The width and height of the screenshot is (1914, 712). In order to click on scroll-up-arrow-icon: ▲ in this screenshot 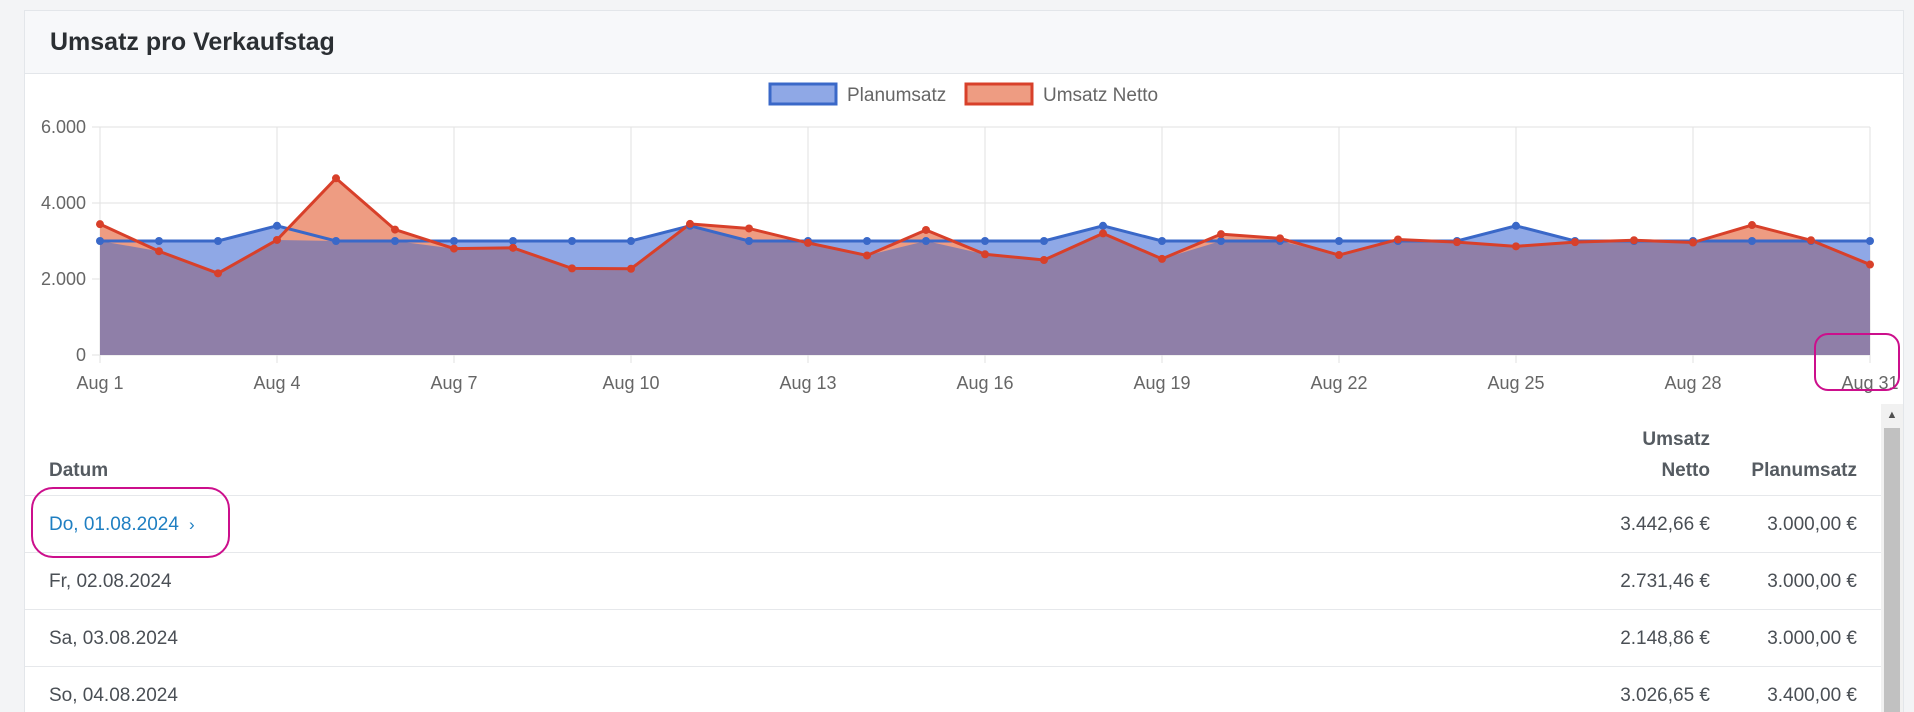, I will do `click(1892, 415)`.